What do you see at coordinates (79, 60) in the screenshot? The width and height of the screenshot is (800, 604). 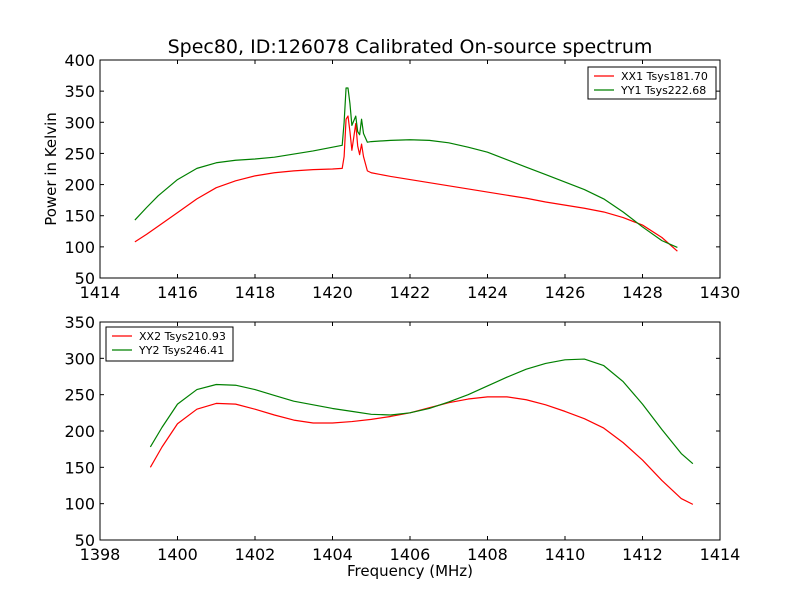 I see `y-tick-label: 400` at bounding box center [79, 60].